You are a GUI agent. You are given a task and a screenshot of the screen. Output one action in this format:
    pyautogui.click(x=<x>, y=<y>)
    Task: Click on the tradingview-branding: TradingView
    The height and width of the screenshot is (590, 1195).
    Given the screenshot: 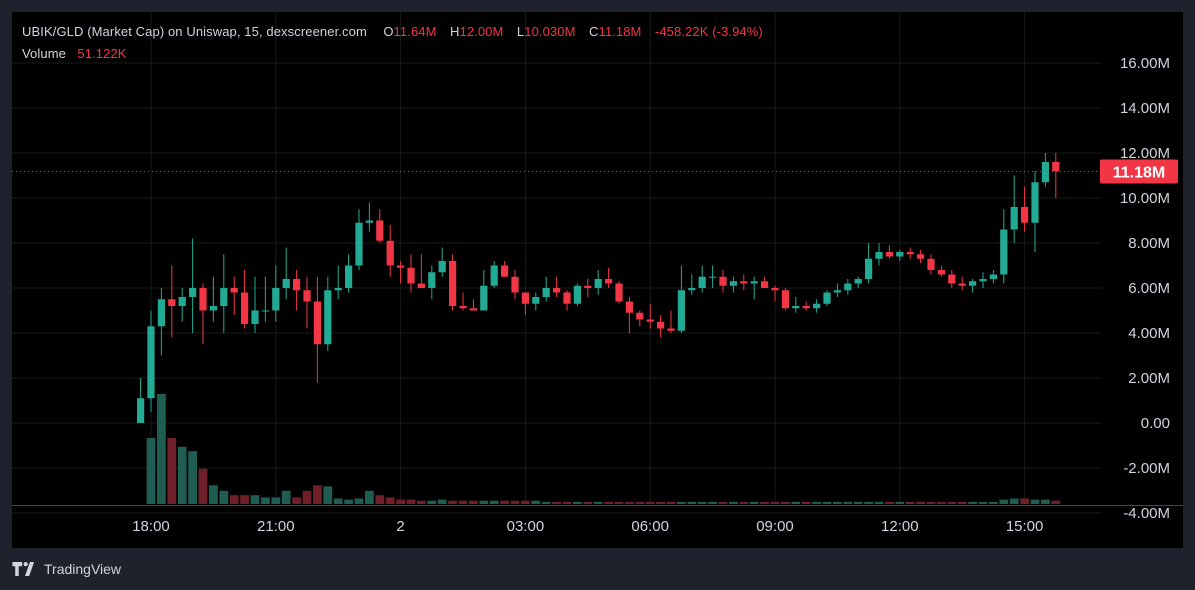 What is the action you would take?
    pyautogui.click(x=66, y=569)
    